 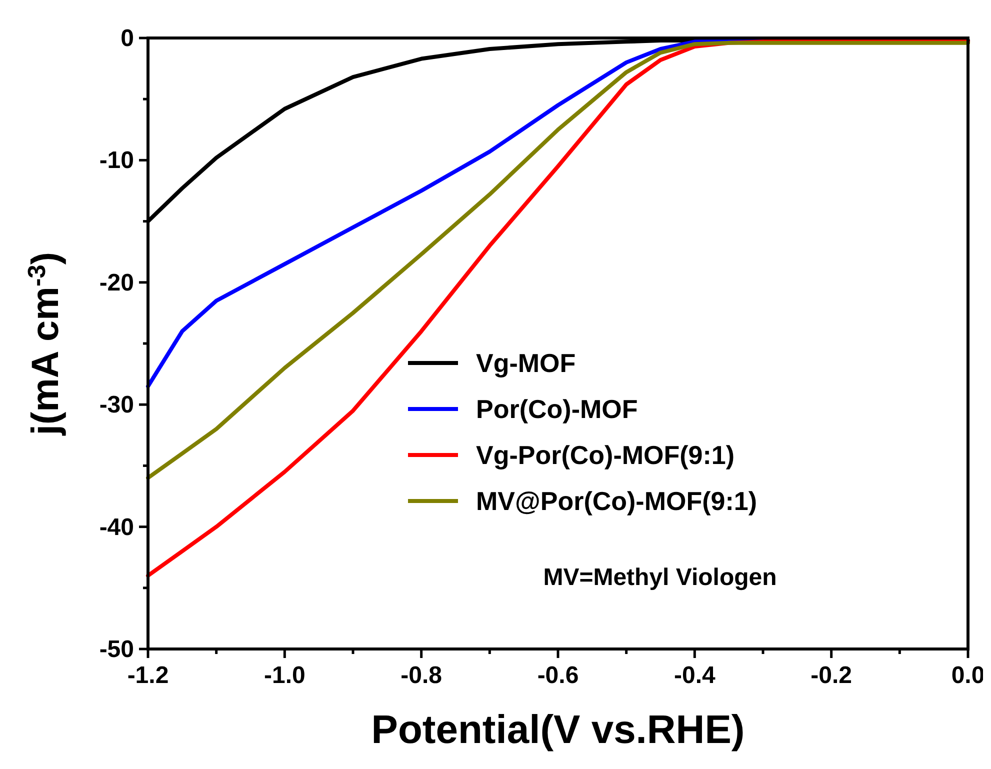 What do you see at coordinates (116, 649) in the screenshot?
I see `y-tick-label: -50` at bounding box center [116, 649].